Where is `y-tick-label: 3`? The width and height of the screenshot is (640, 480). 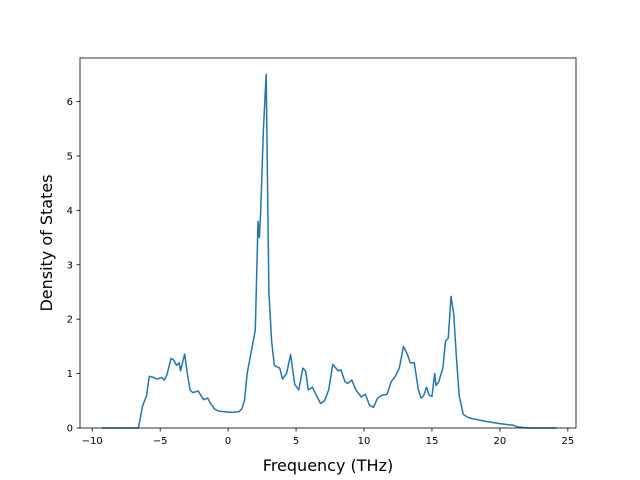 y-tick-label: 3 is located at coordinates (70, 265).